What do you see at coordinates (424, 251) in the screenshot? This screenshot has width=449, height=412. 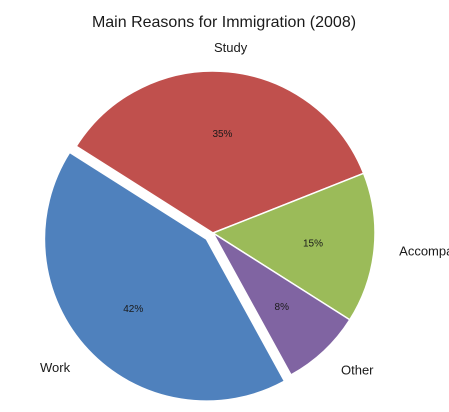 I see `category-label-accompany-join: Accompany/Join` at bounding box center [424, 251].